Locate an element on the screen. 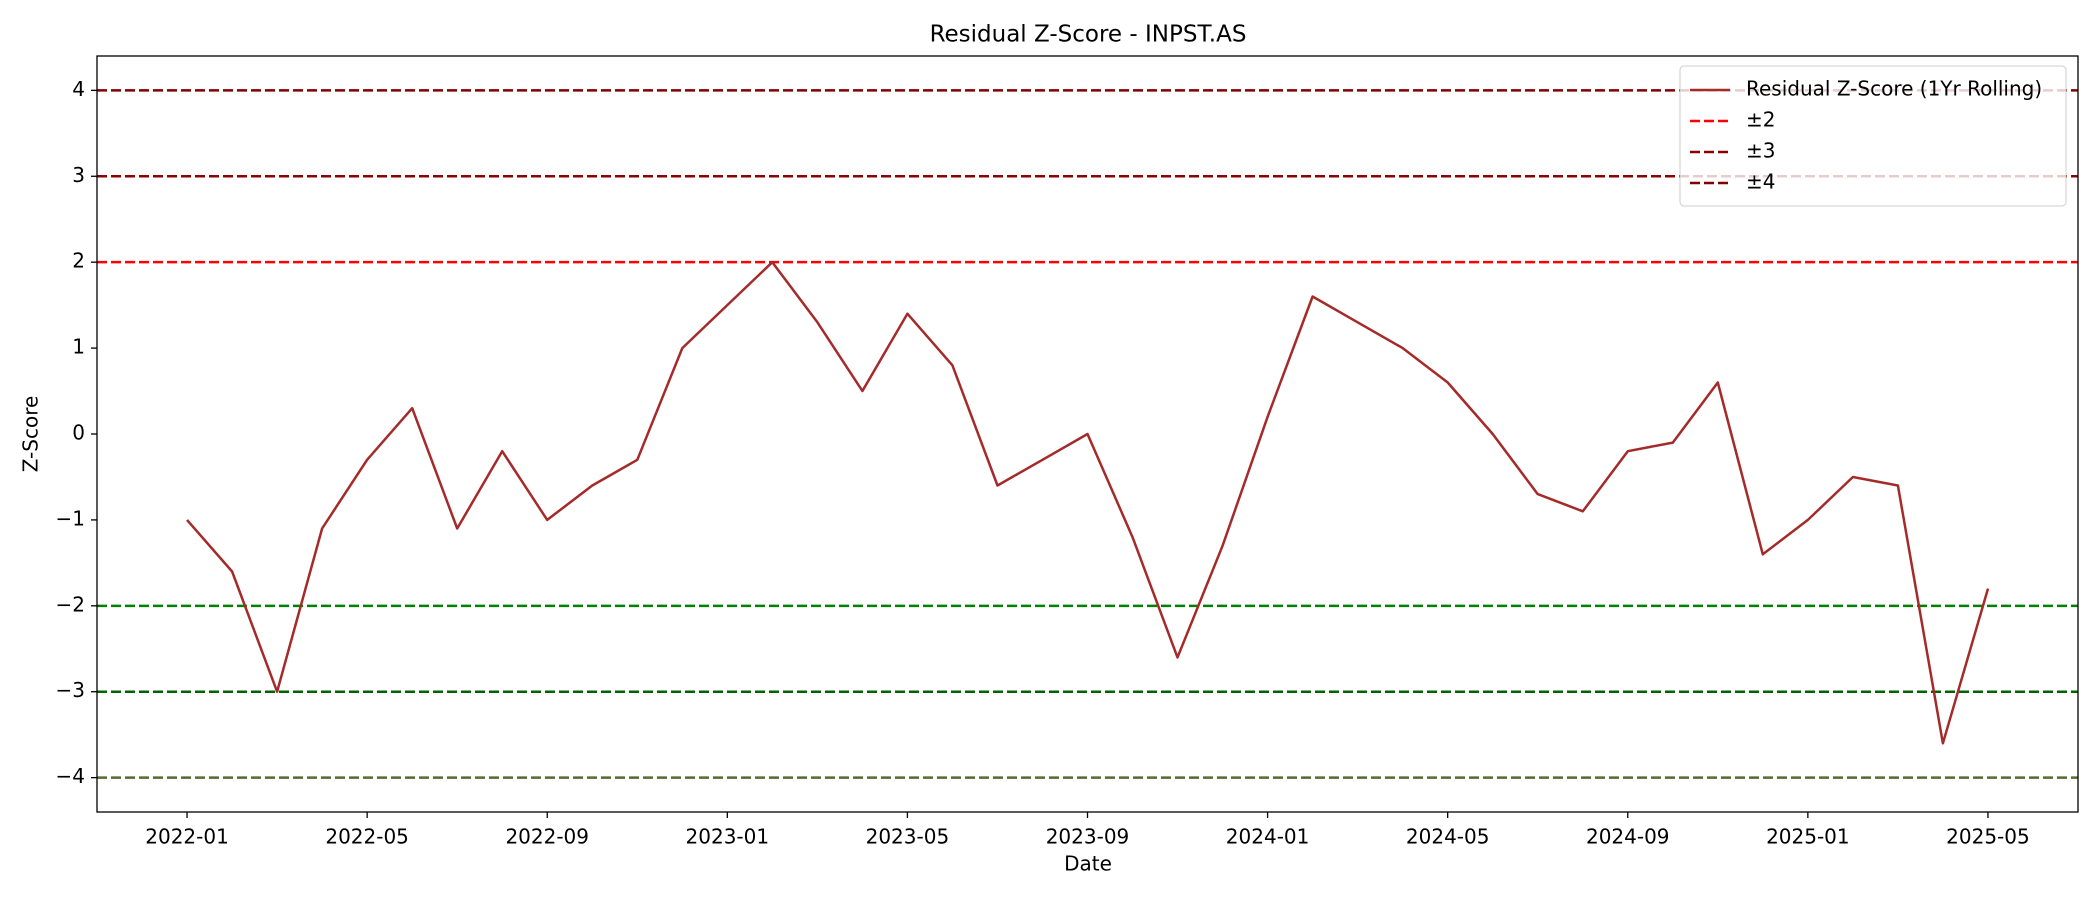 Image resolution: width=2100 pixels, height=900 pixels. x-tick-label: 2024-05 is located at coordinates (1448, 837).